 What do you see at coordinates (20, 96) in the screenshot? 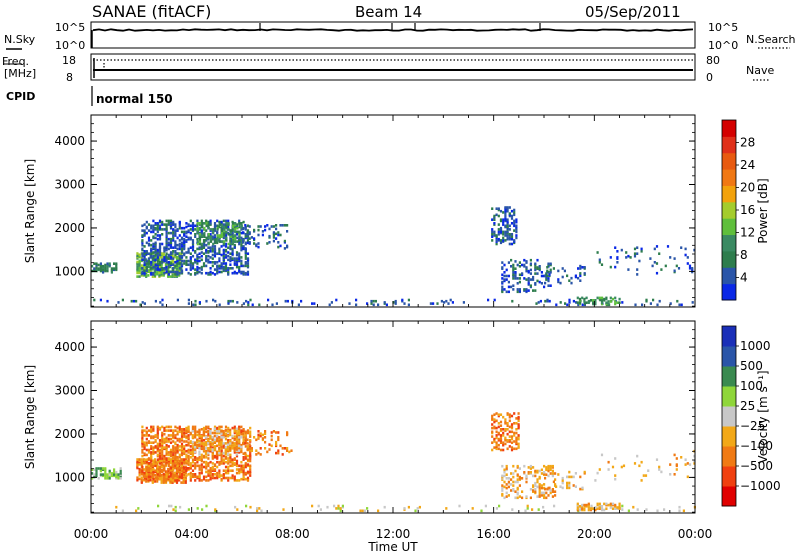
I see `cpid-label: CPID` at bounding box center [20, 96].